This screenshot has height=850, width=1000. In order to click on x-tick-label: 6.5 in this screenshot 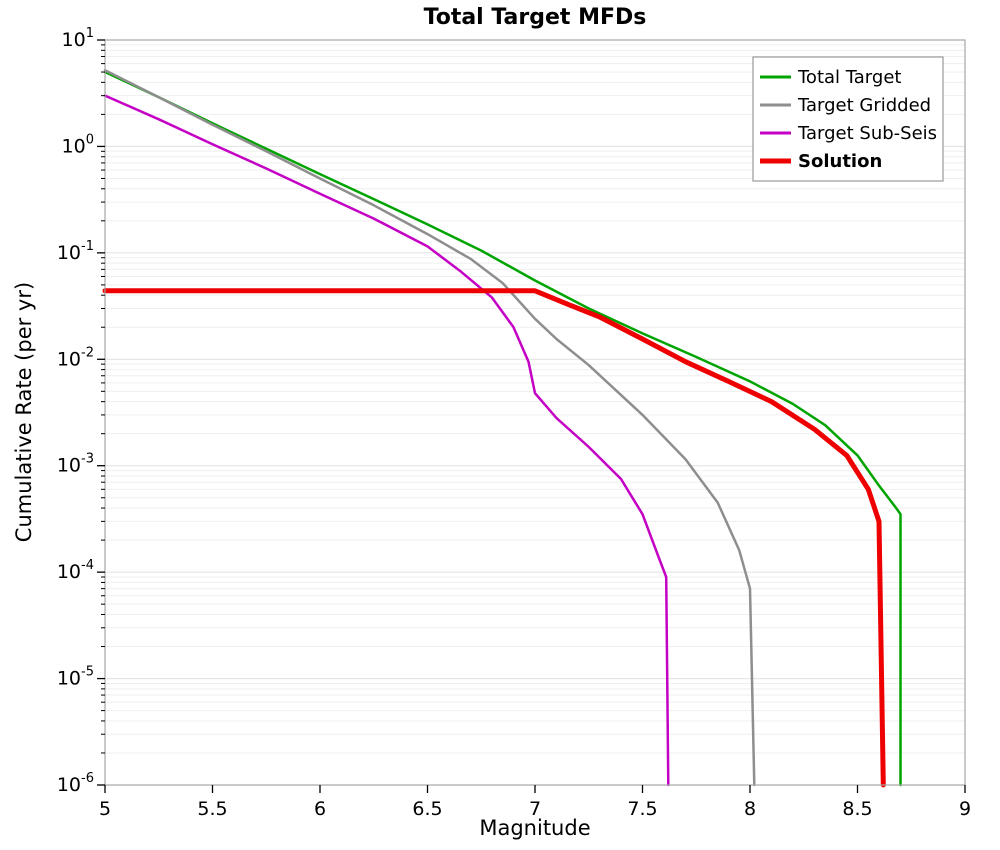, I will do `click(427, 809)`.